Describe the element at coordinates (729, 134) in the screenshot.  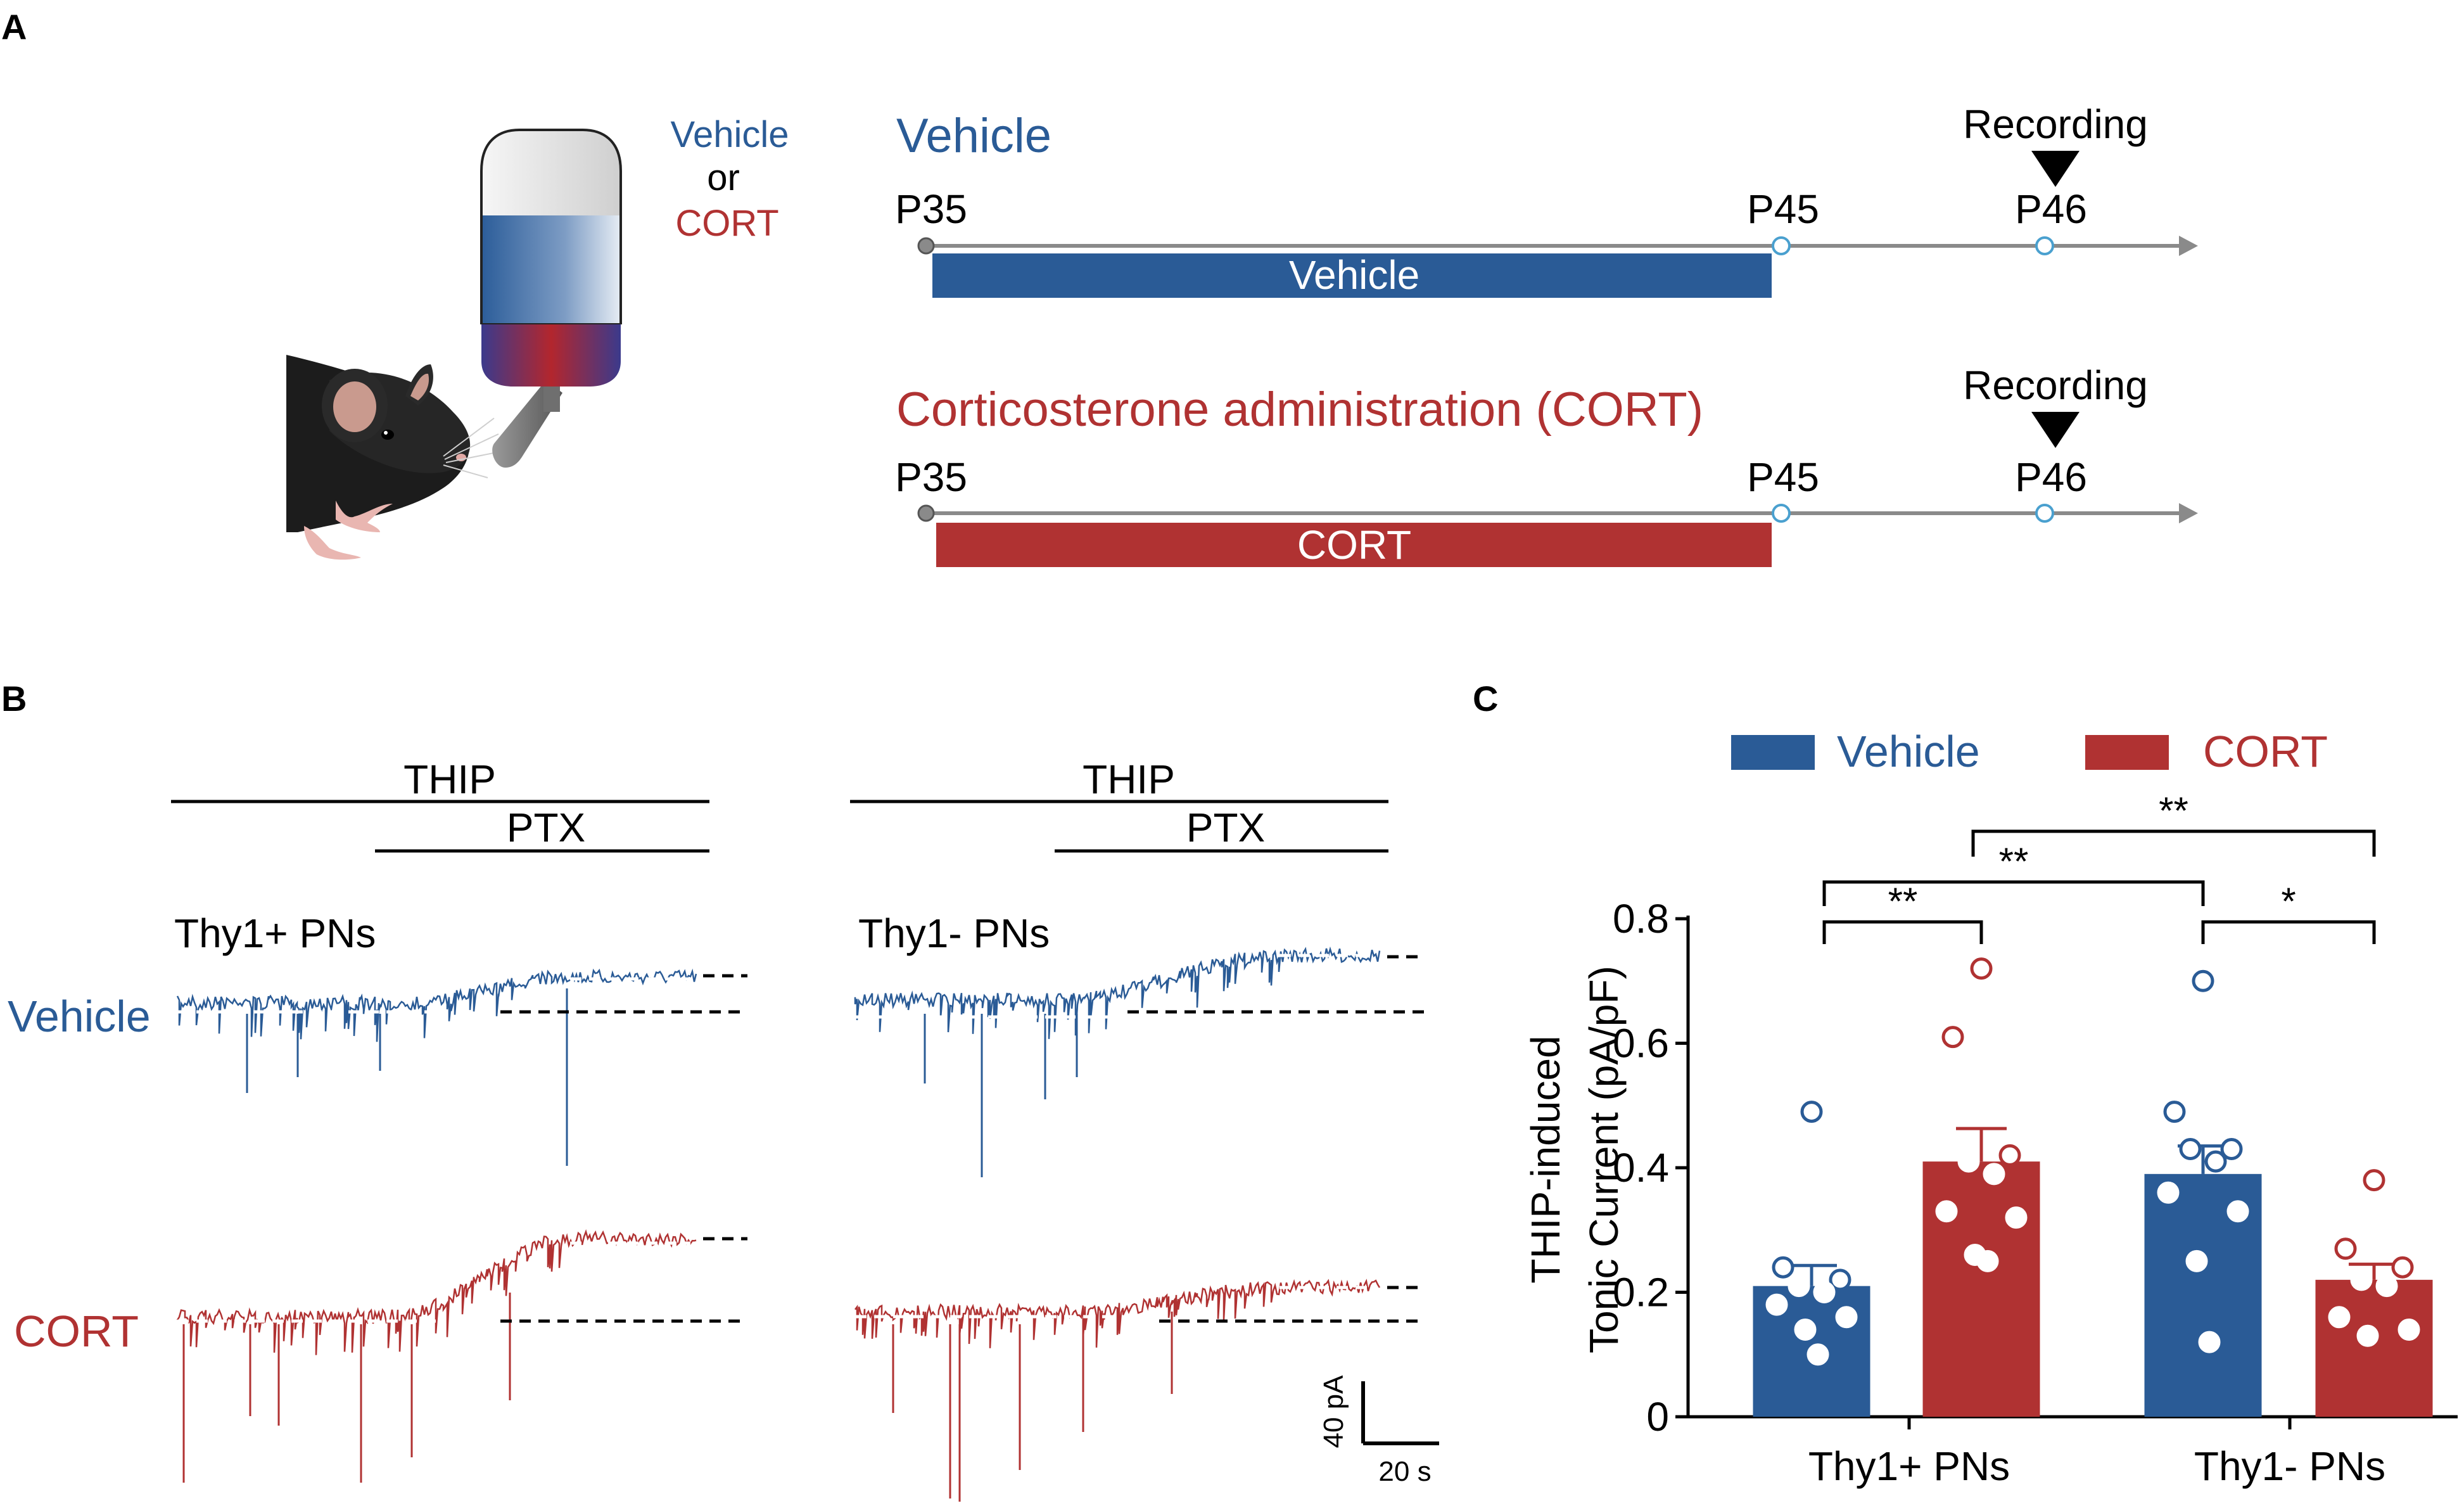
I see `bottle-legend-vehicle: Vehicle` at that location.